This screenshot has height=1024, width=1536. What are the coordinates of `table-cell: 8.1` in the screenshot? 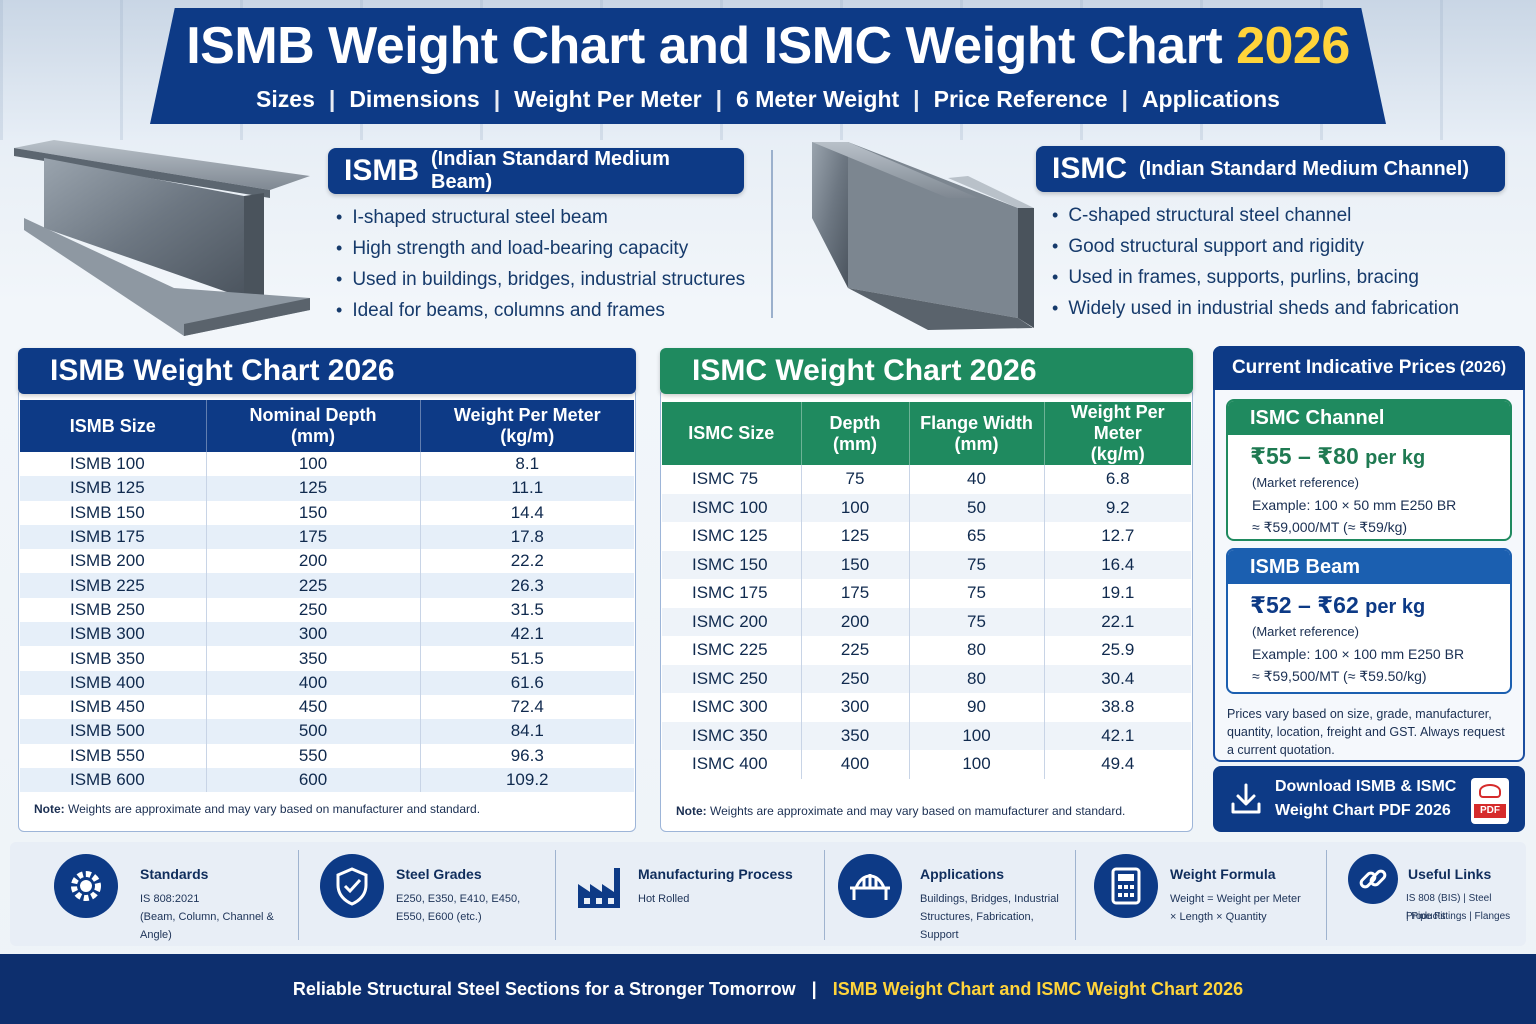 It's located at (527, 464).